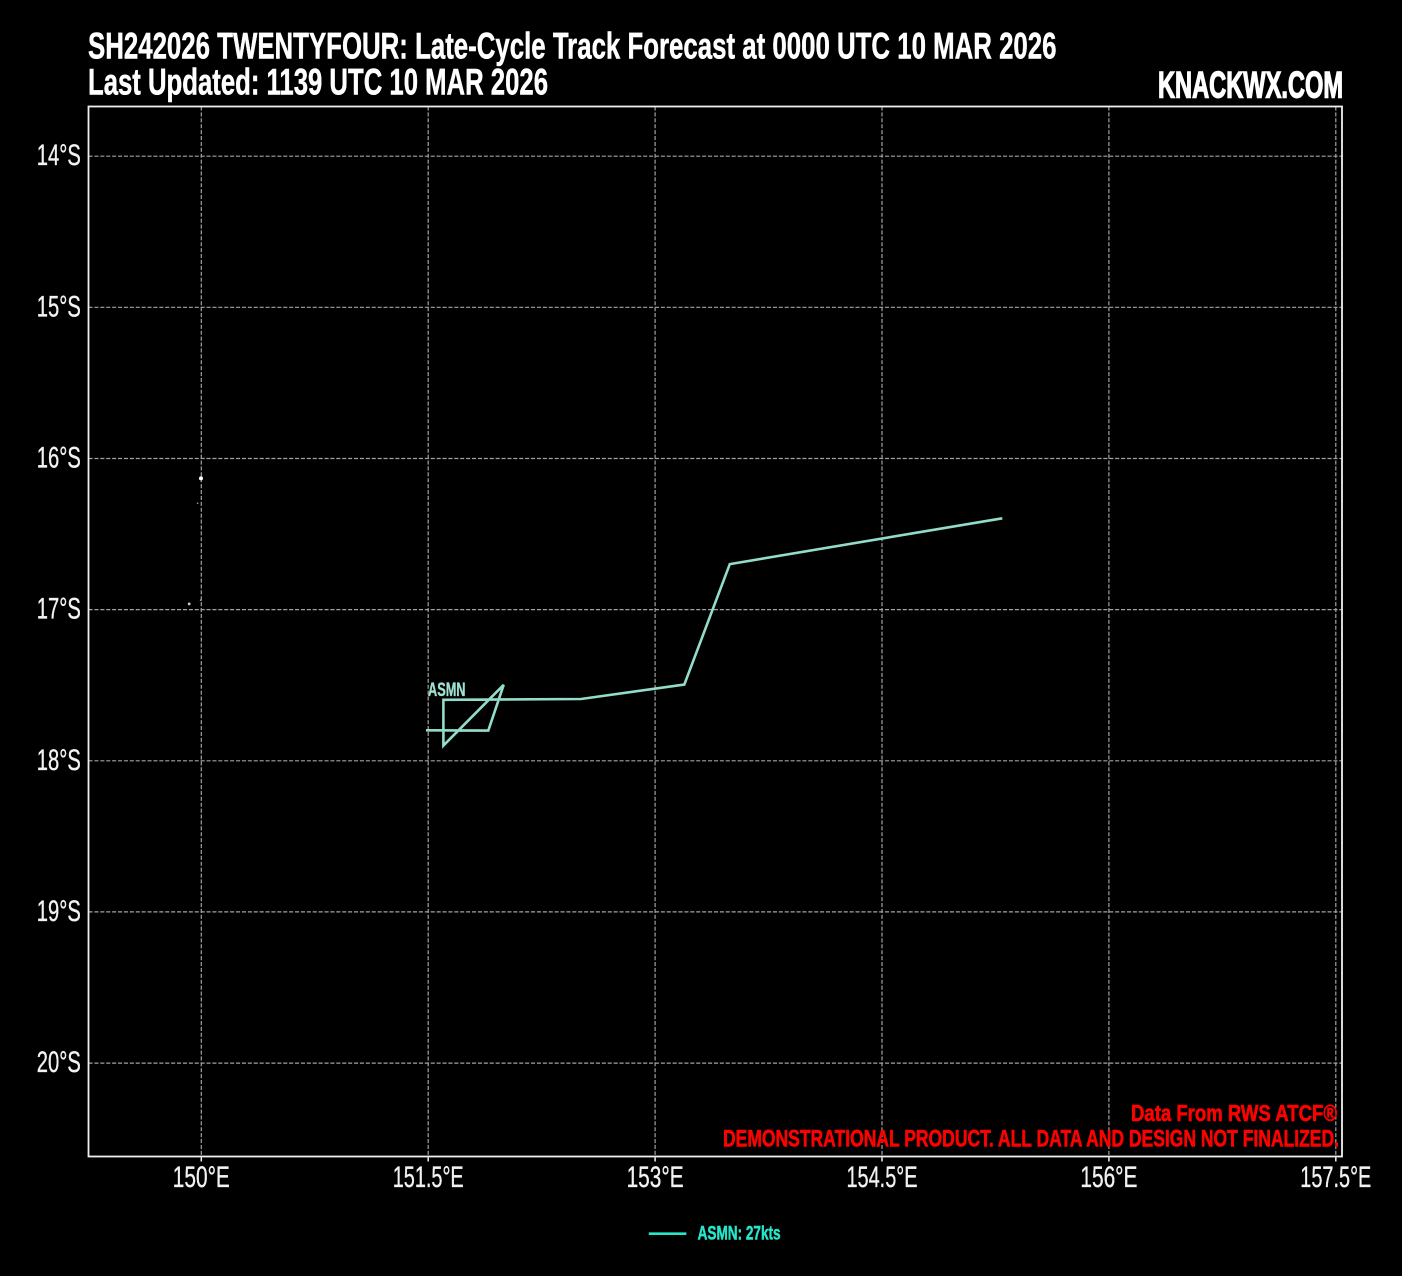 This screenshot has height=1276, width=1402. What do you see at coordinates (882, 1177) in the screenshot?
I see `svg-text: 154.5°E` at bounding box center [882, 1177].